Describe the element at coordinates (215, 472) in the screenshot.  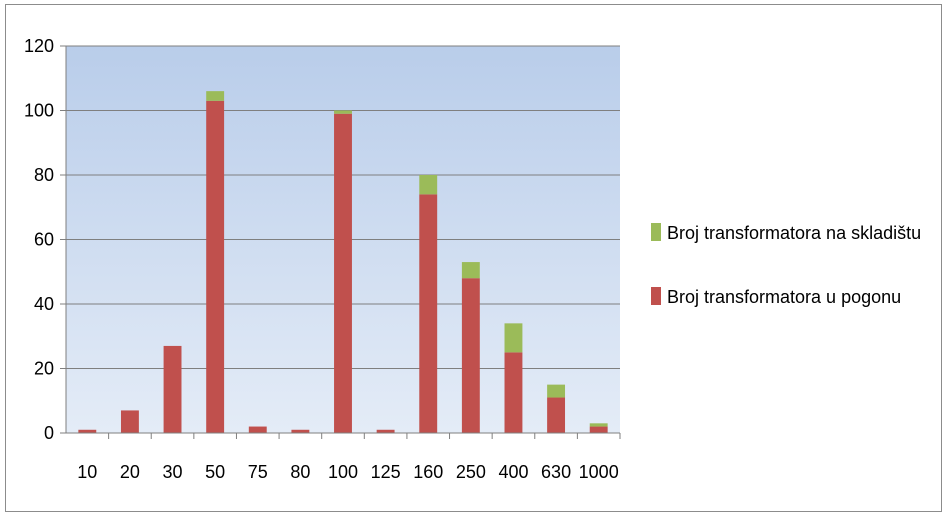
I see `x-tick-label: 50` at that location.